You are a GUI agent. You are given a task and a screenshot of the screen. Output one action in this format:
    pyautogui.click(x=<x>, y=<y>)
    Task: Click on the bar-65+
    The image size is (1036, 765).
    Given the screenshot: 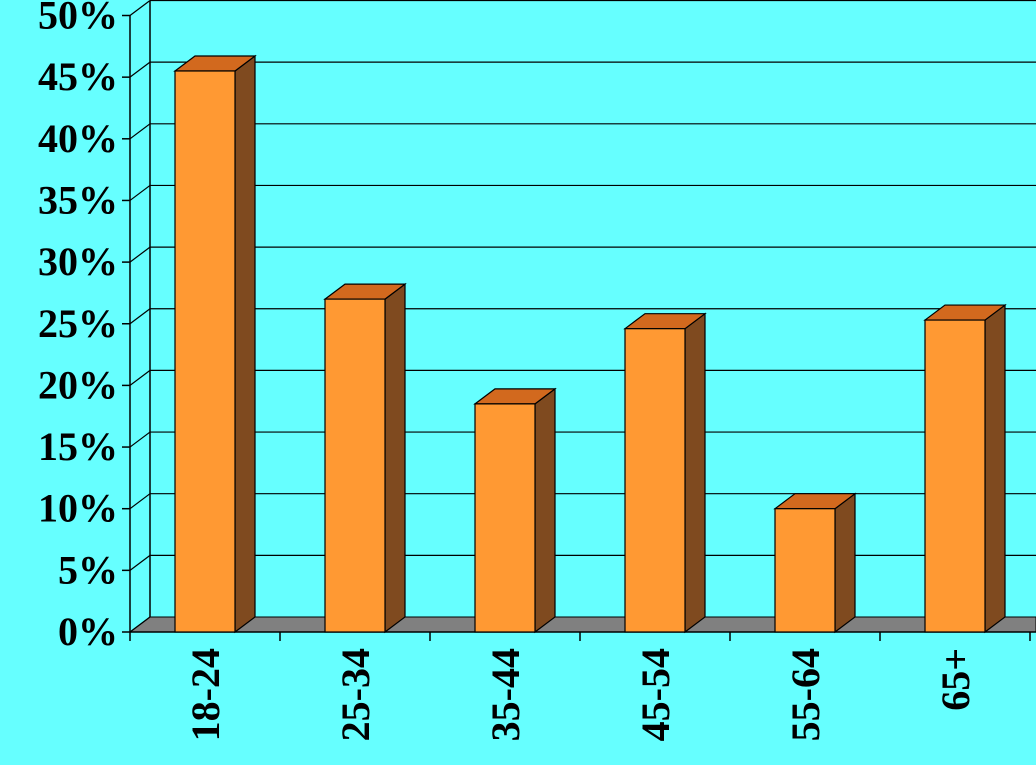 What is the action you would take?
    pyautogui.click(x=965, y=468)
    